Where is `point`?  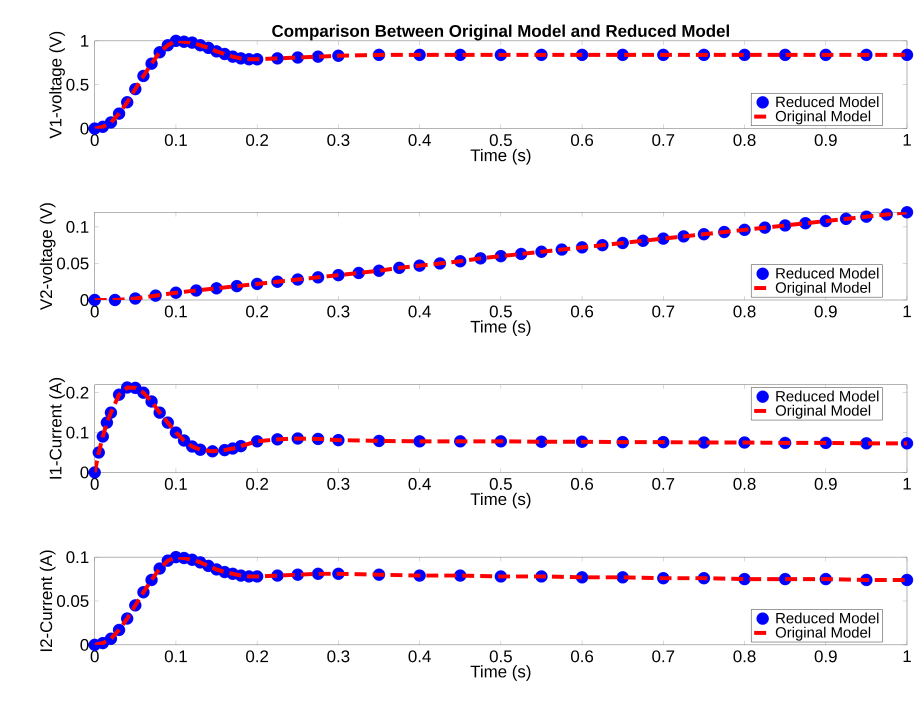 point is located at coordinates (94, 300).